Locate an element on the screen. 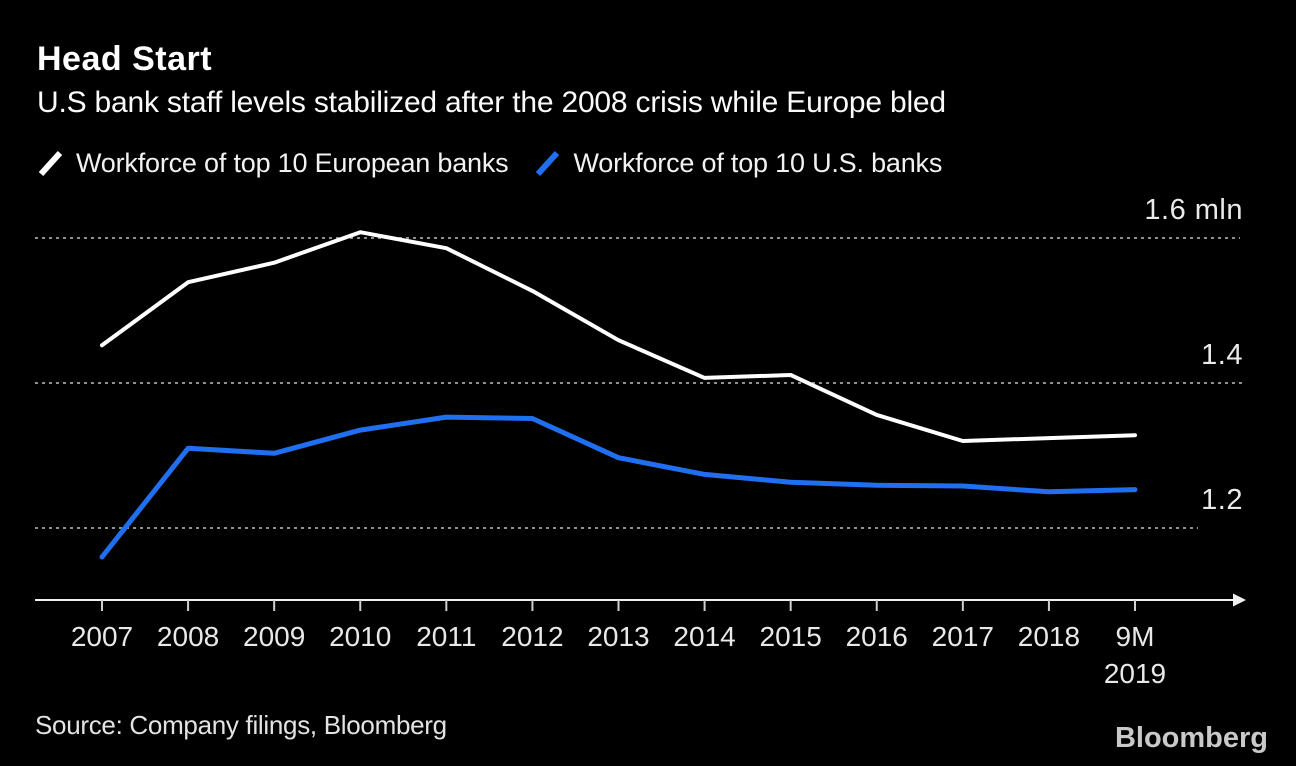  x-axis-label-2012: 2012 is located at coordinates (532, 636).